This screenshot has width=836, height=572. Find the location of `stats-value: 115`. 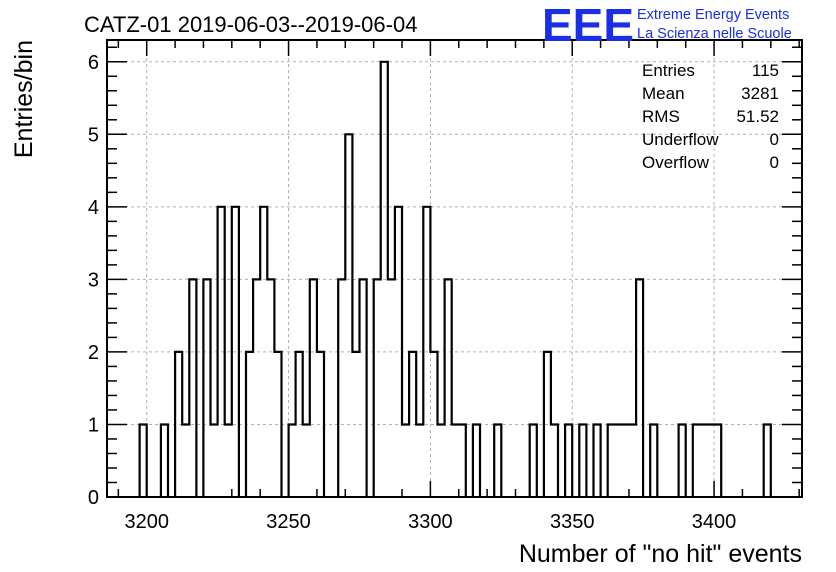

stats-value: 115 is located at coordinates (765, 70).